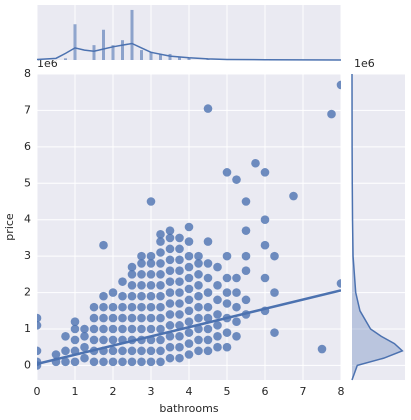  Describe the element at coordinates (27, 73) in the screenshot. I see `y-tick-label: 8` at that location.